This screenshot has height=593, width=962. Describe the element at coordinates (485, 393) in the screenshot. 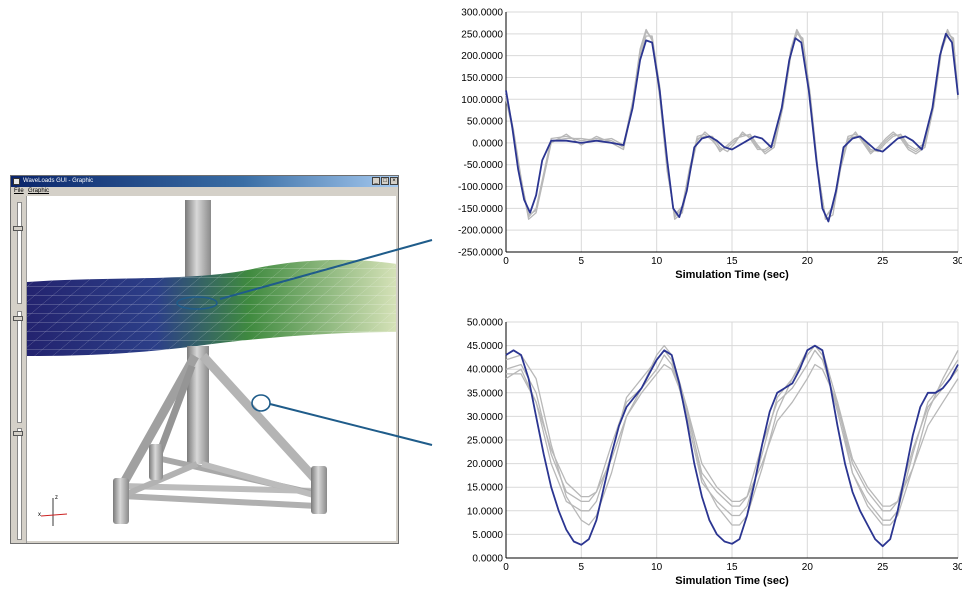

I see `y-tick-label: 35.0000` at that location.